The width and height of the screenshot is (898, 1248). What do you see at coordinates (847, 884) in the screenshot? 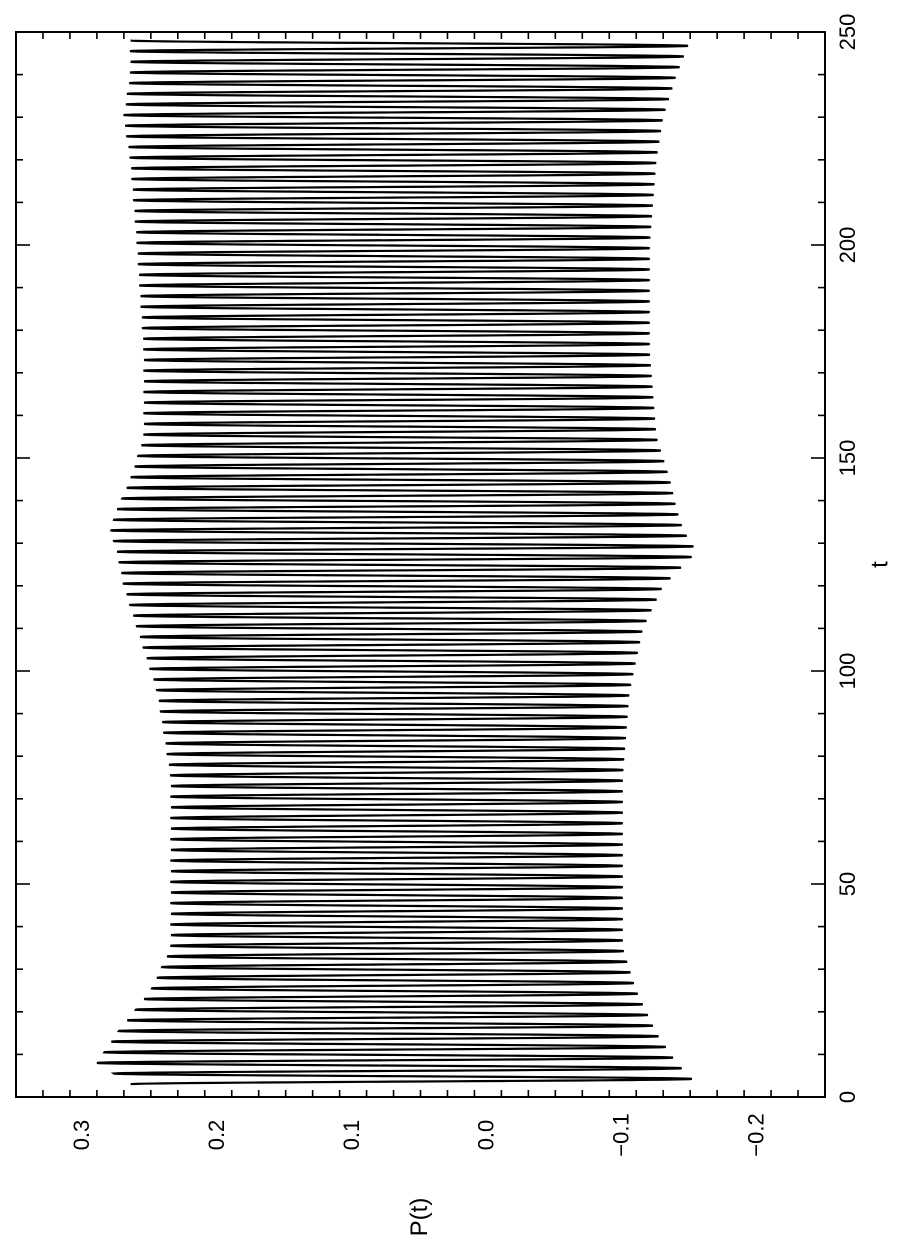
I see `t-tick-label: 50` at bounding box center [847, 884].